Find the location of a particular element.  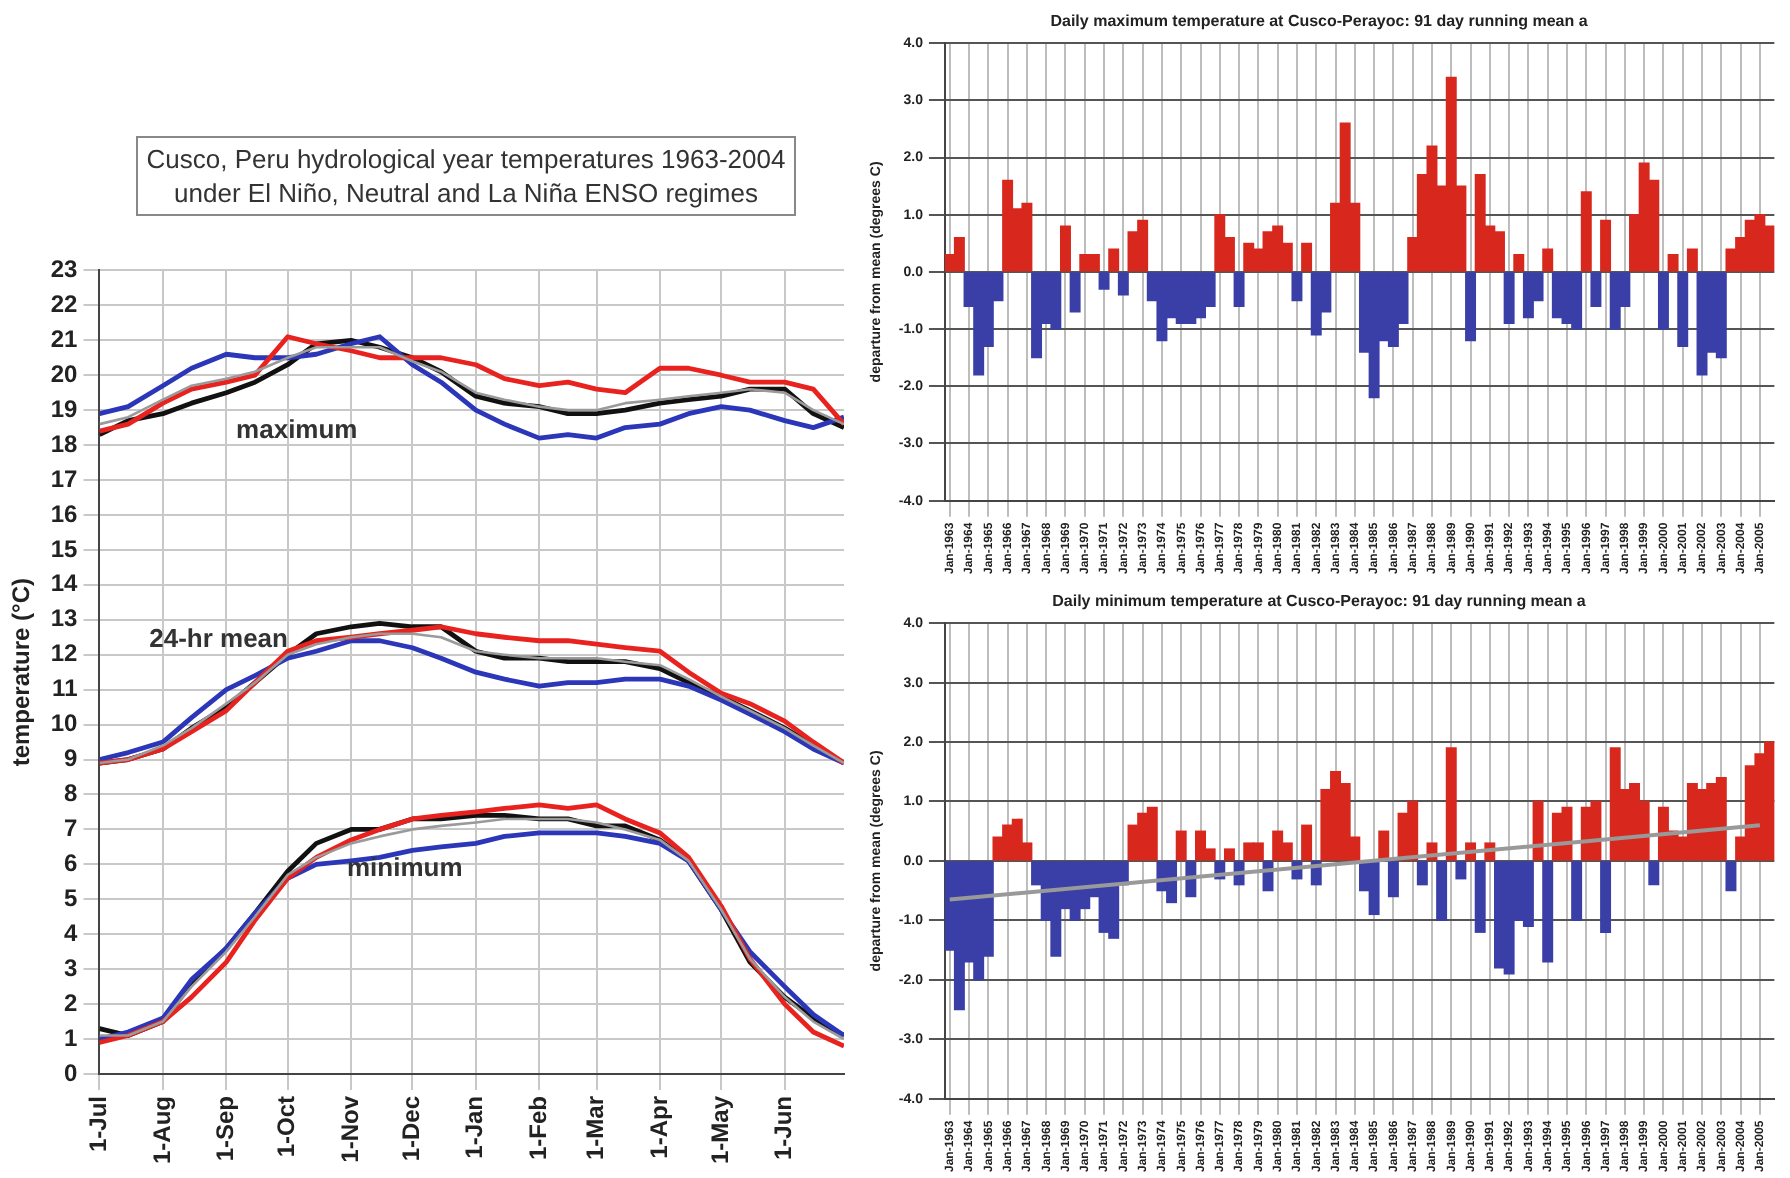

chart-title: Daily maximum temperature at Cusco-Perayoc: 91 day running mean a is located at coordinates (1319, 21).